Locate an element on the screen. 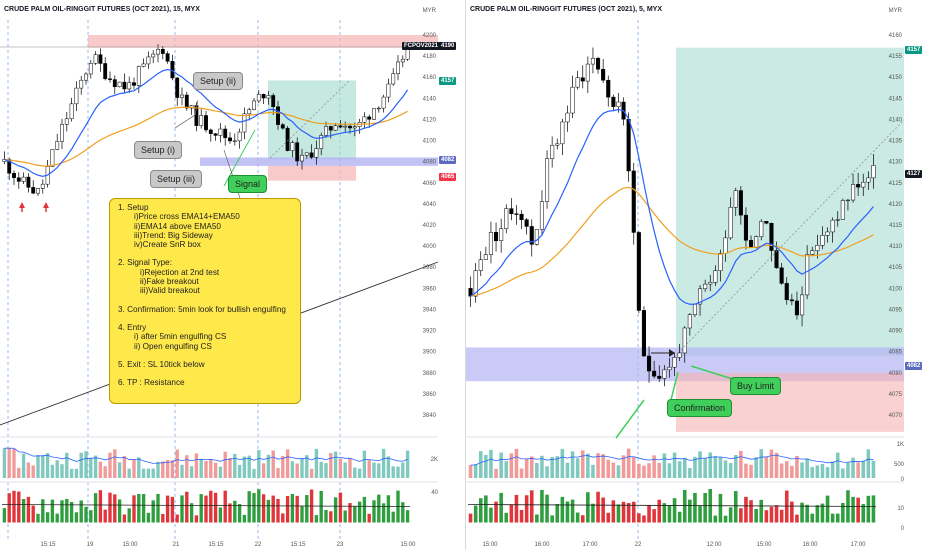 The image size is (932, 550). up-arrow-icon is located at coordinates (46, 205).